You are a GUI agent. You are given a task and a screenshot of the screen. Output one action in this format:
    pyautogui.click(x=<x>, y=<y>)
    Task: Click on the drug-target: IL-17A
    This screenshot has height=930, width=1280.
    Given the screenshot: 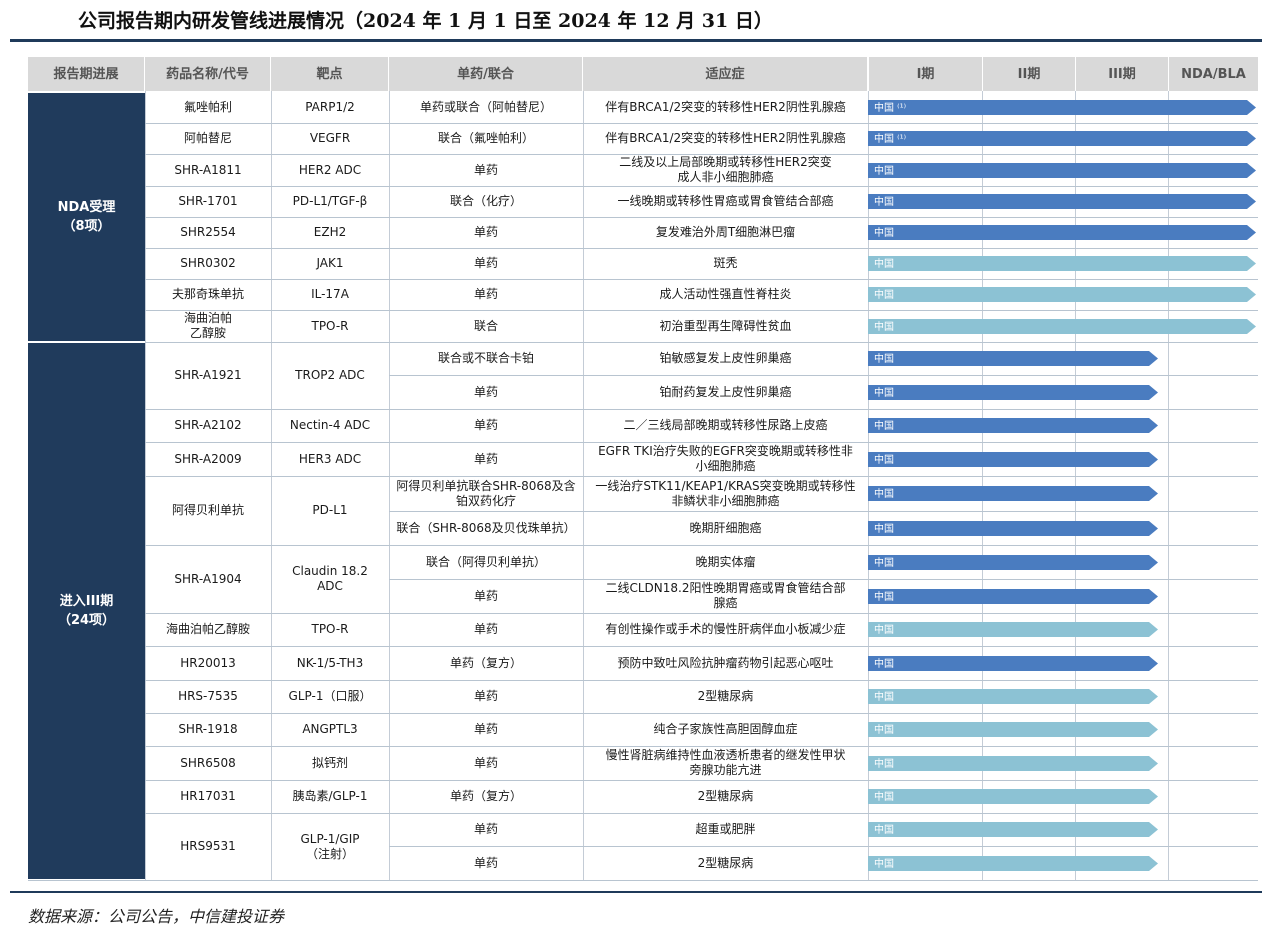 What is the action you would take?
    pyautogui.click(x=330, y=294)
    